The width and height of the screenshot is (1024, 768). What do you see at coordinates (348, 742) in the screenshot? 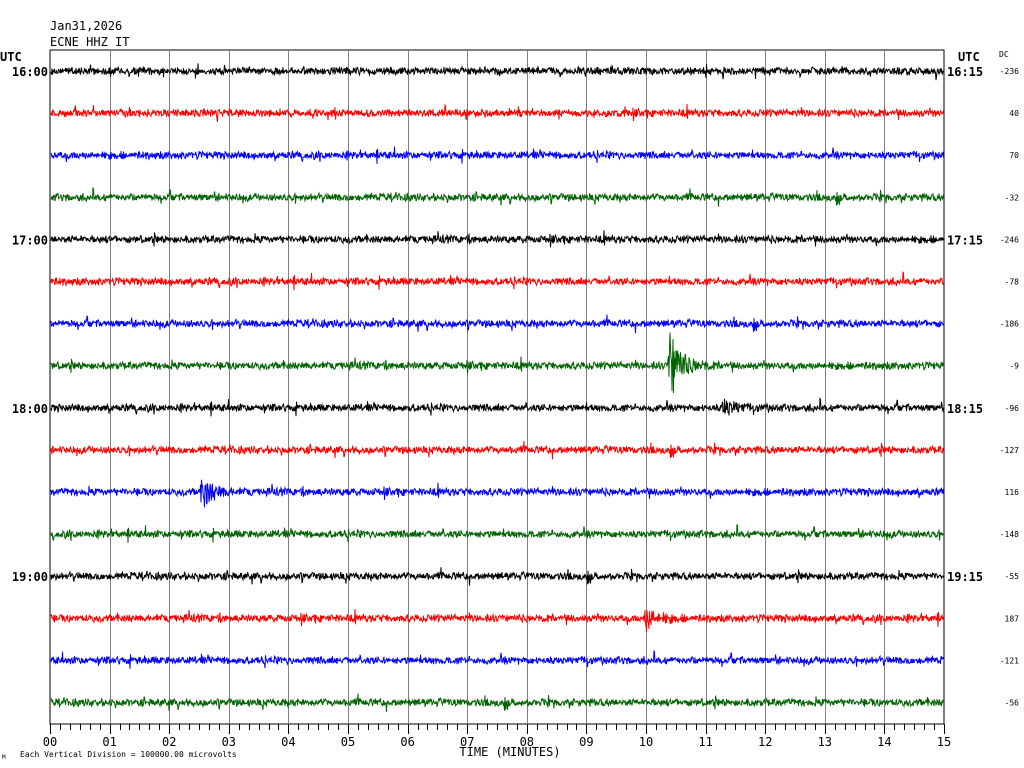
I see `x-tick-label: 05` at bounding box center [348, 742].